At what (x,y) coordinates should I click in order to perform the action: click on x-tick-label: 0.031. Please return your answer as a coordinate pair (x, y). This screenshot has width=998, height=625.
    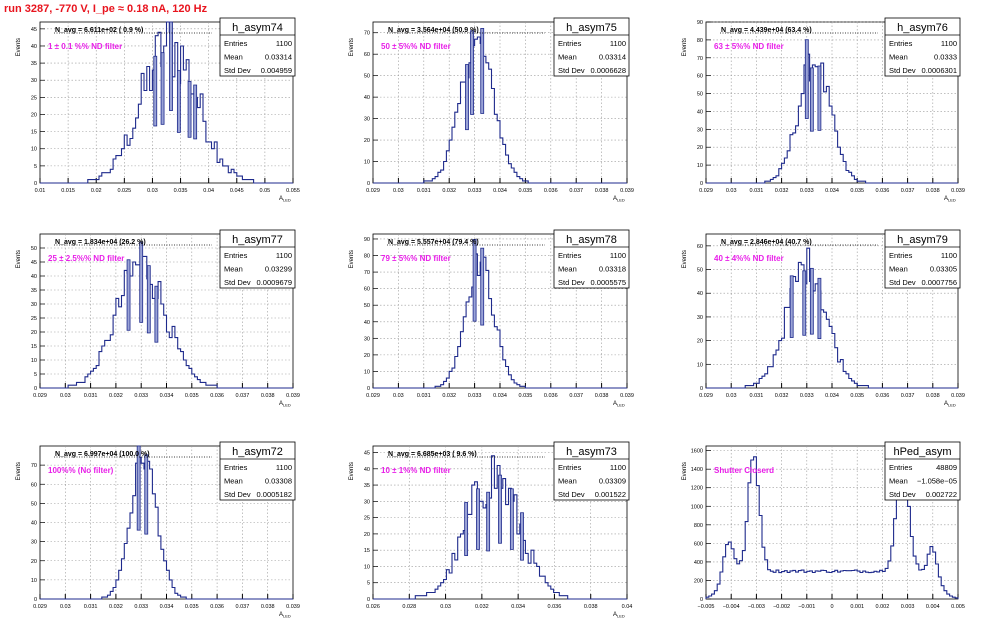
    Looking at the image, I should click on (757, 191).